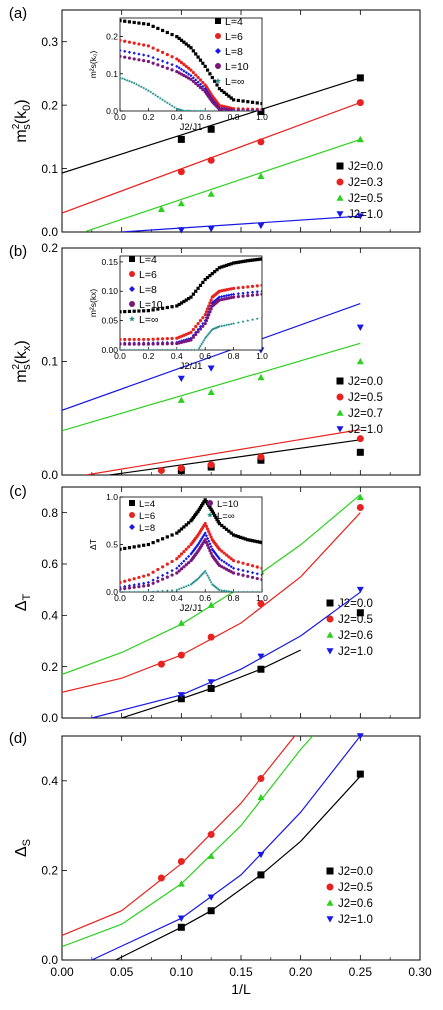  Describe the element at coordinates (355, 872) in the screenshot. I see `legend-label: J2=0.0` at that location.